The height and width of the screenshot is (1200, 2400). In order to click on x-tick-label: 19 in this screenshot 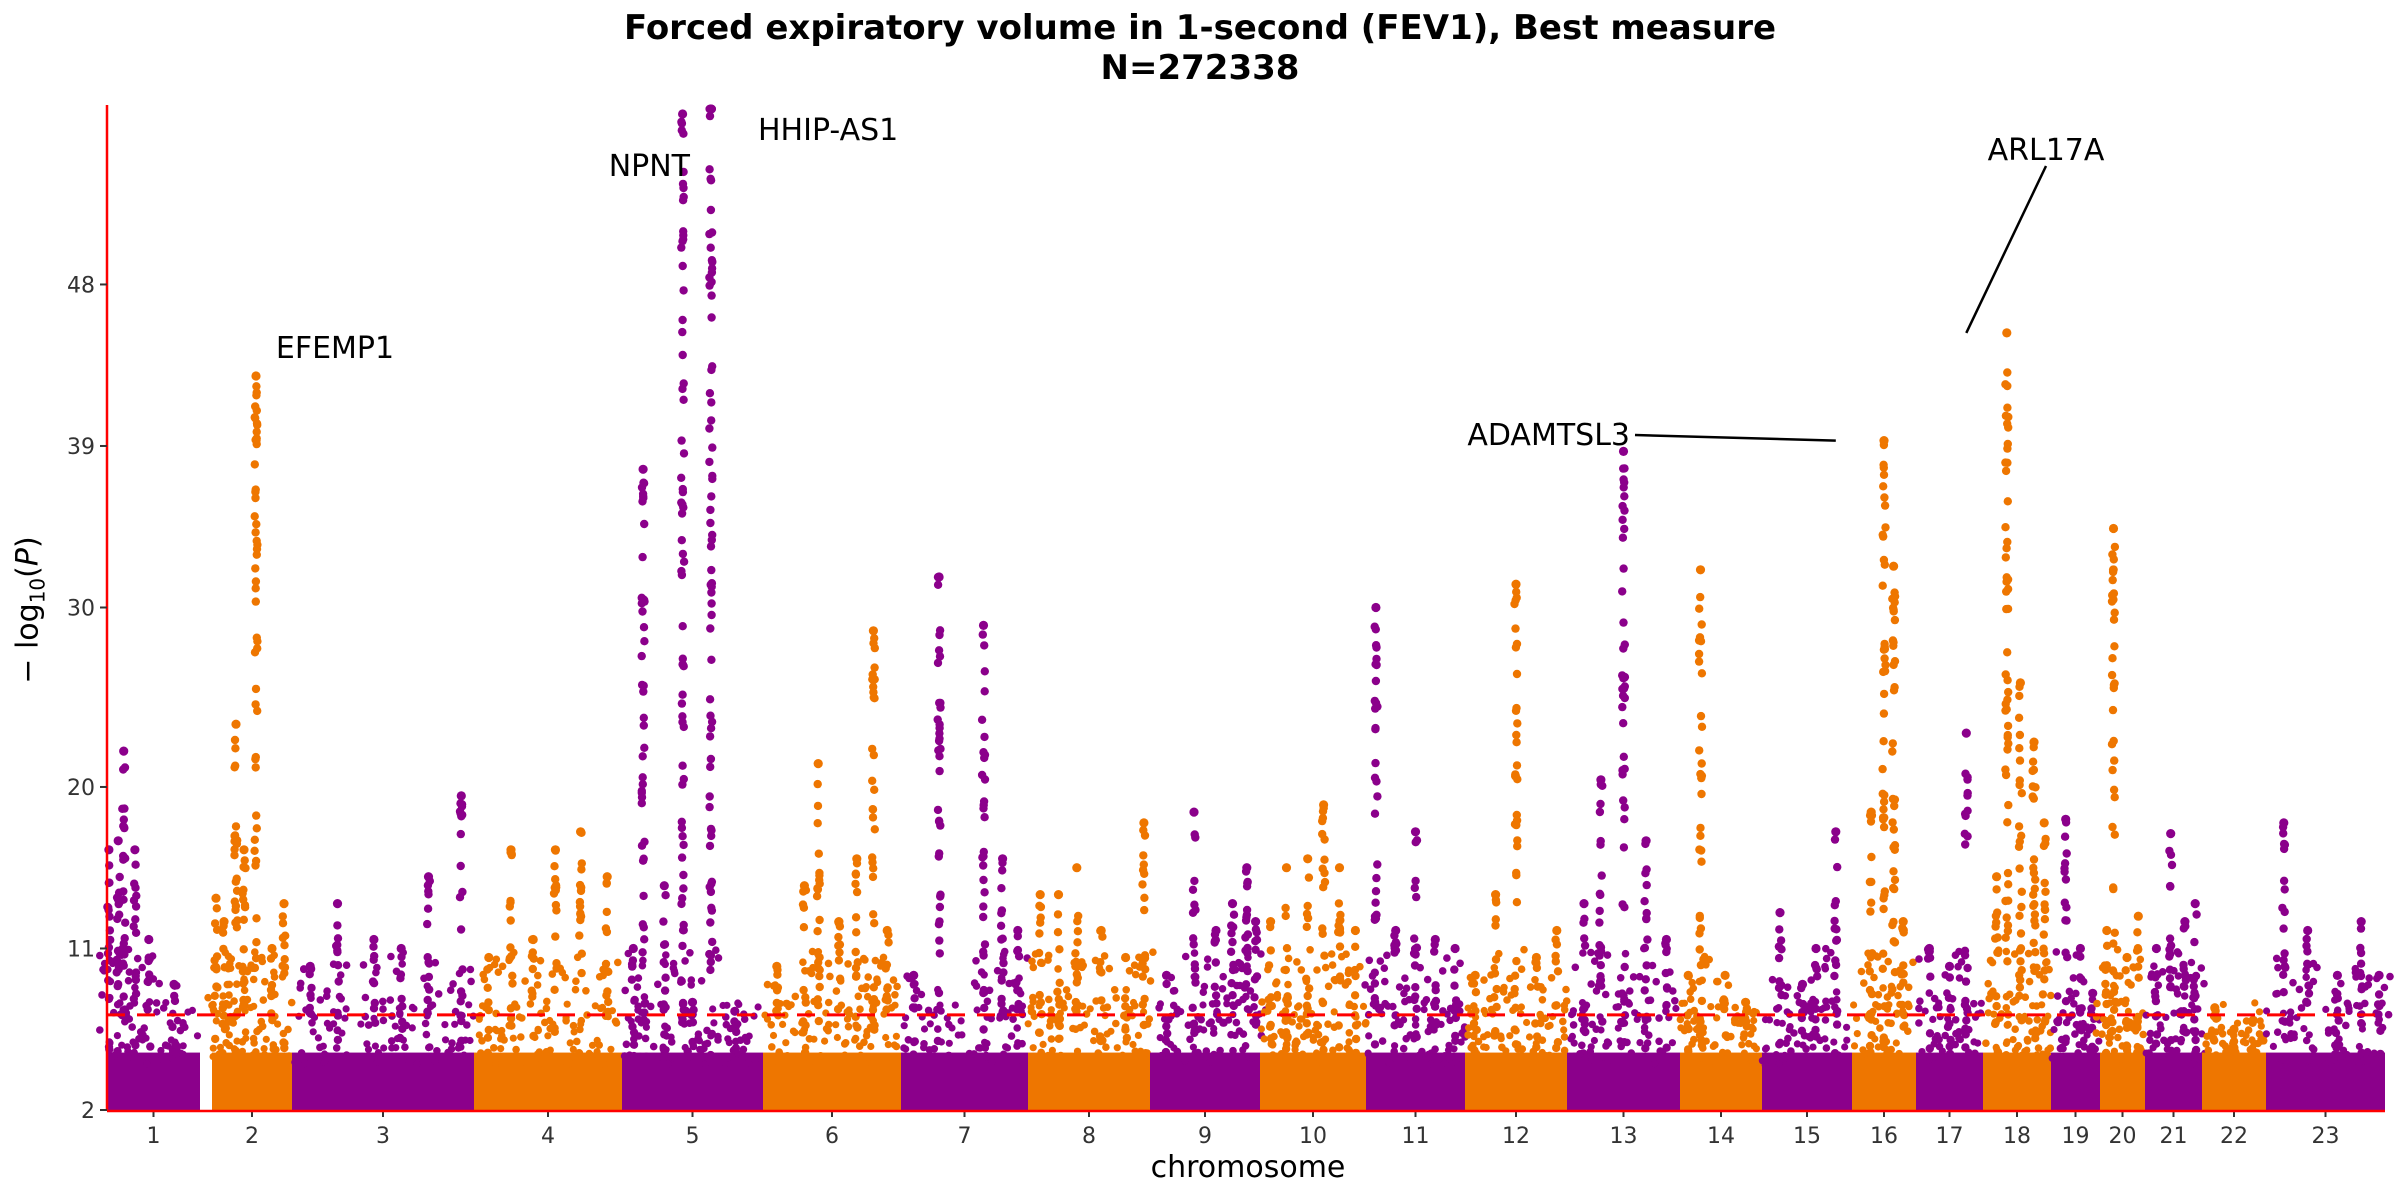, I will do `click(2076, 1136)`.